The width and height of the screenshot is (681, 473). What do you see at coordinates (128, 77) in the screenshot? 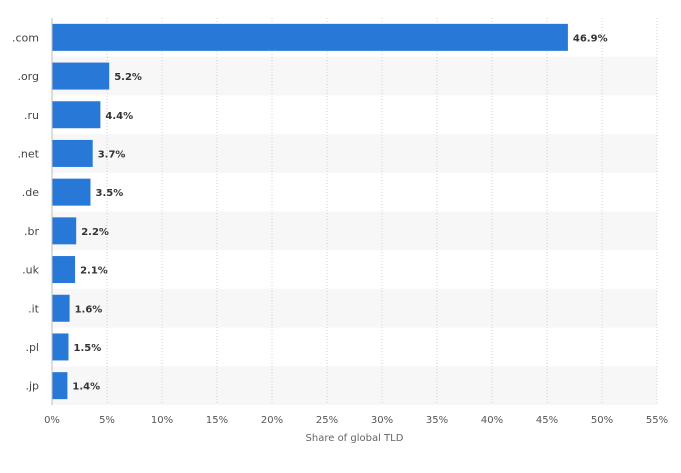
I see `data-label: 5.2%` at bounding box center [128, 77].